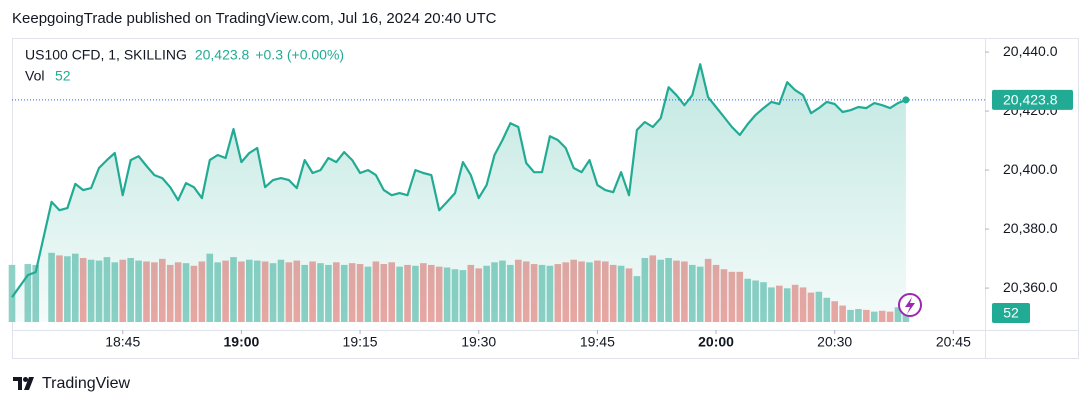 The height and width of the screenshot is (407, 1090). Describe the element at coordinates (222, 55) in the screenshot. I see `legend-price: 20,423.8` at that location.